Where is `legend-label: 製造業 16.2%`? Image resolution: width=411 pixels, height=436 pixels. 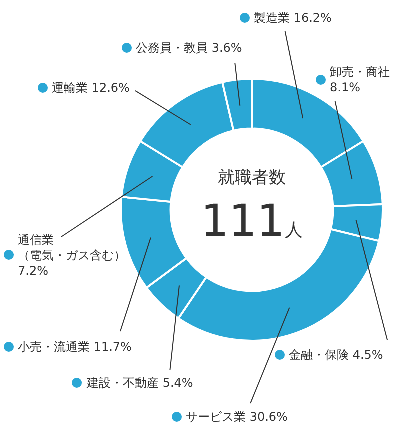
legend-label: 製造業 16.2% is located at coordinates (293, 18).